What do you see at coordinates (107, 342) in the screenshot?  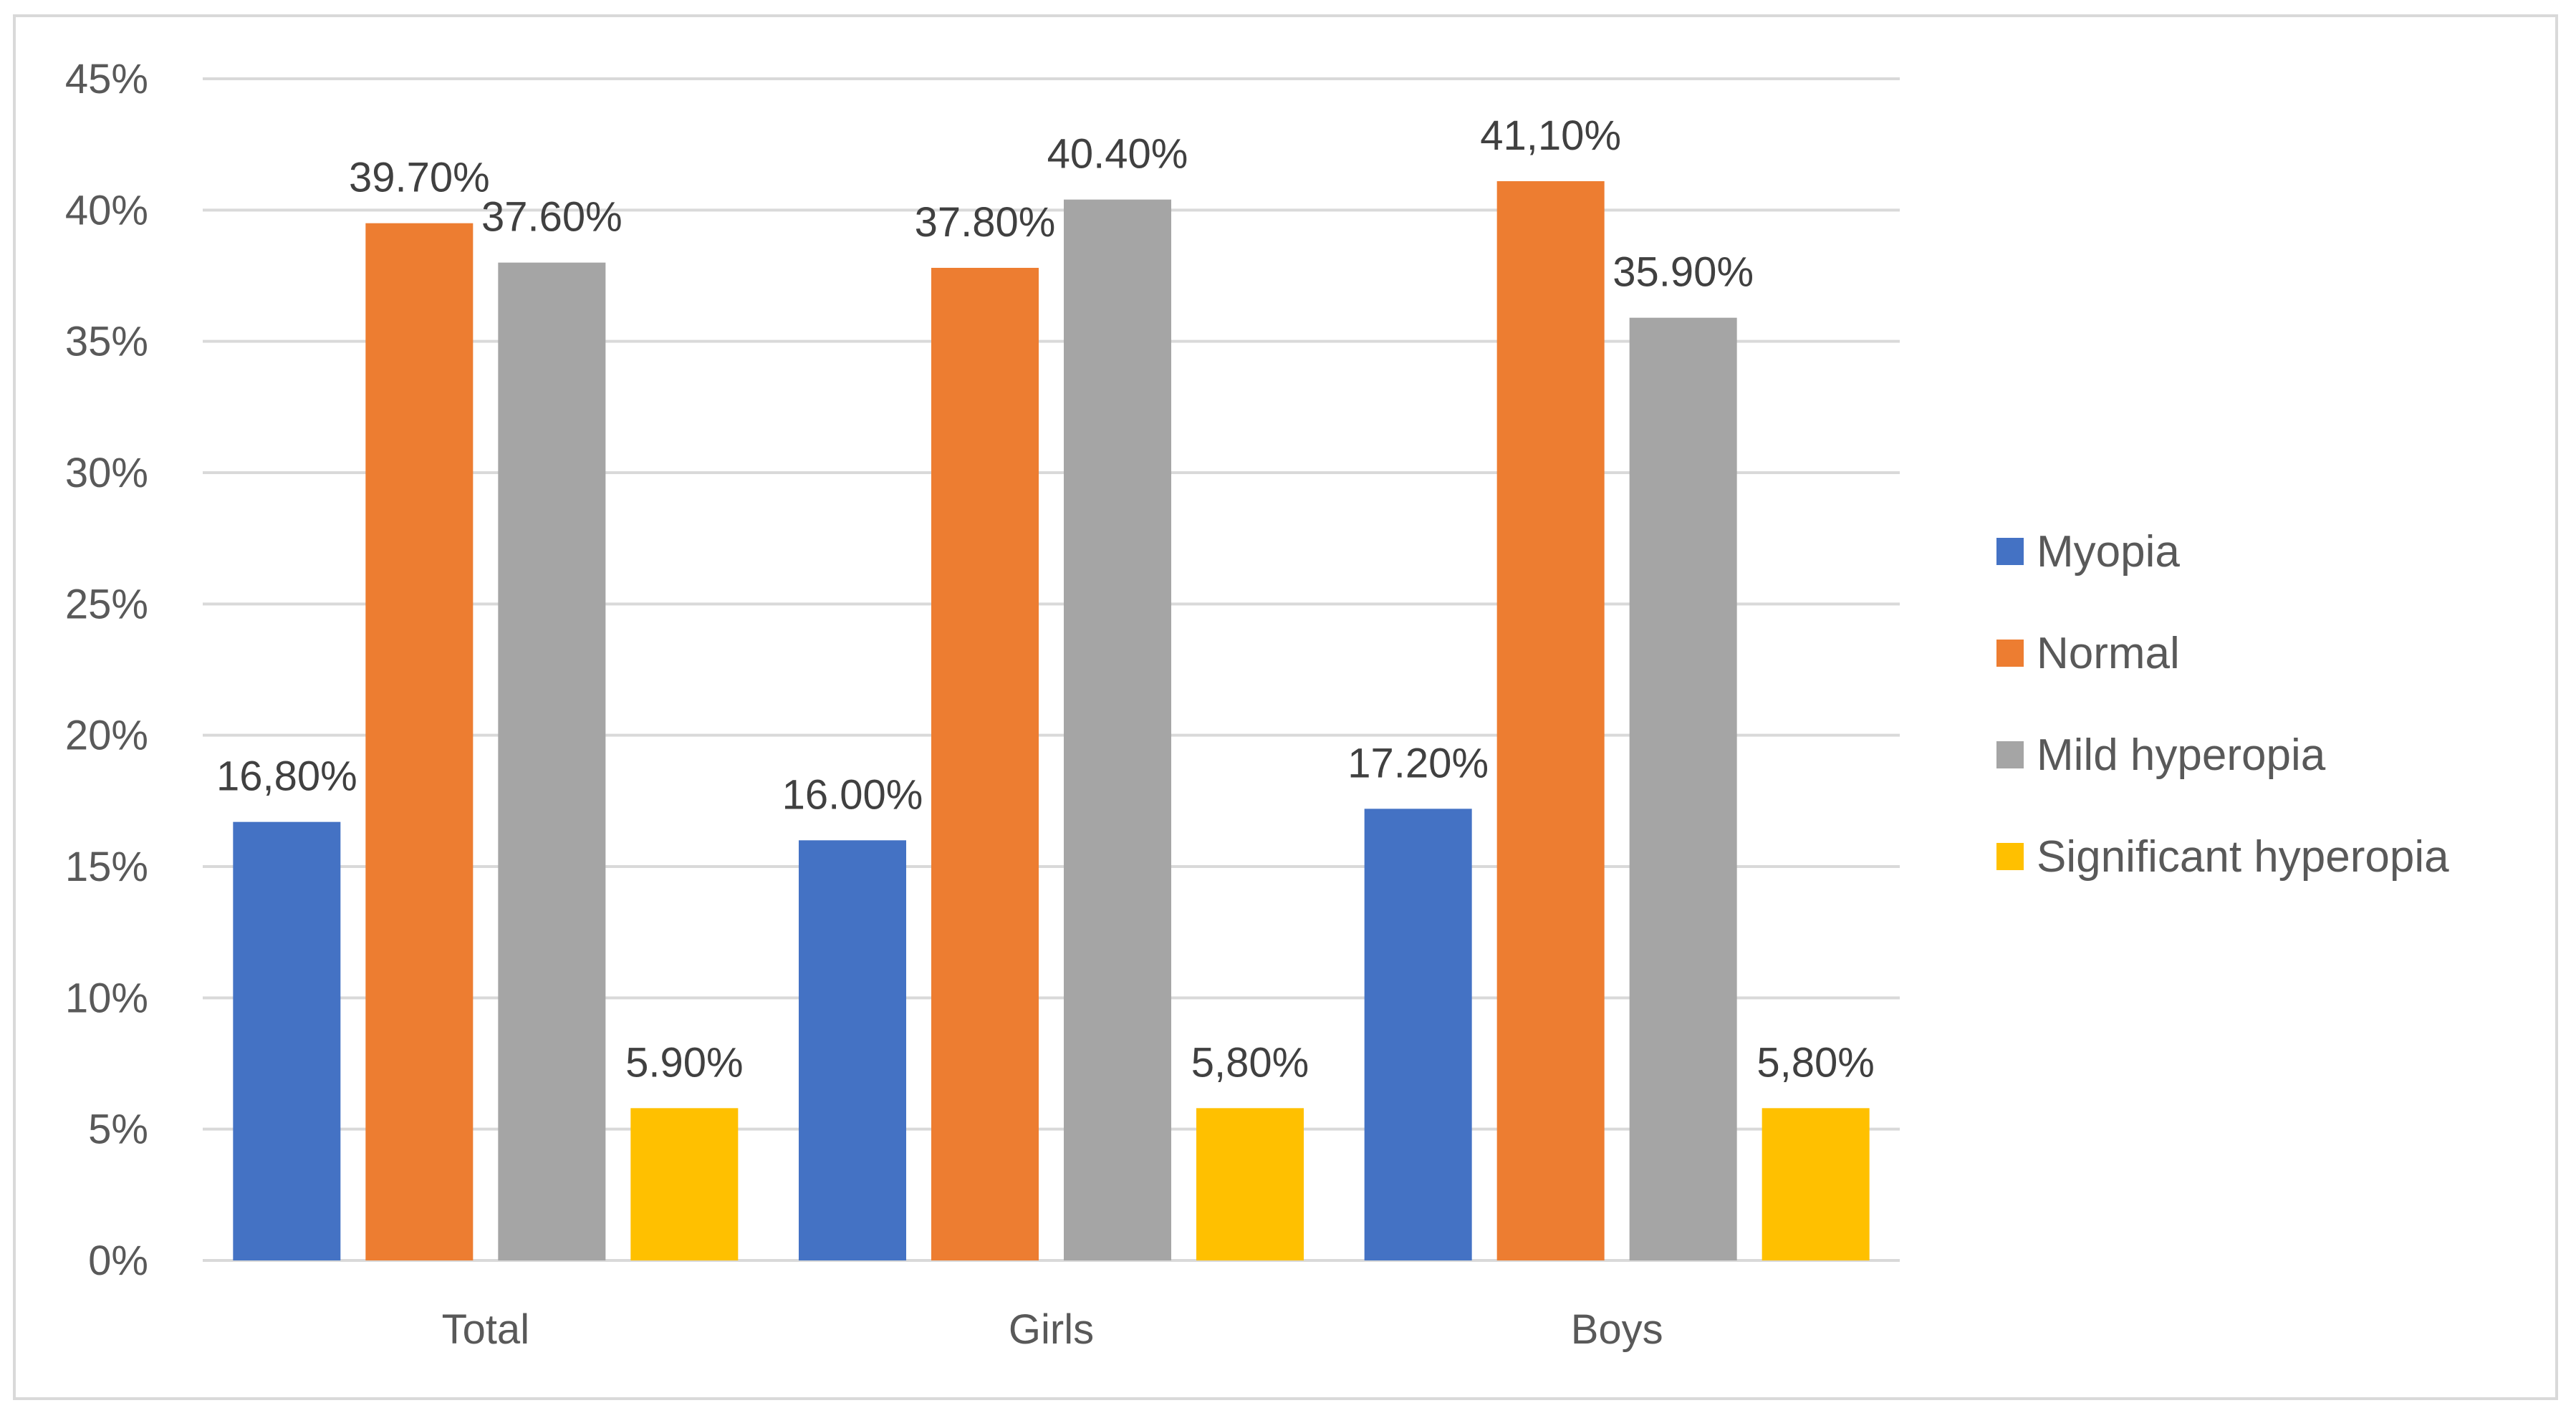 I see `y-tick-label: 35%` at bounding box center [107, 342].